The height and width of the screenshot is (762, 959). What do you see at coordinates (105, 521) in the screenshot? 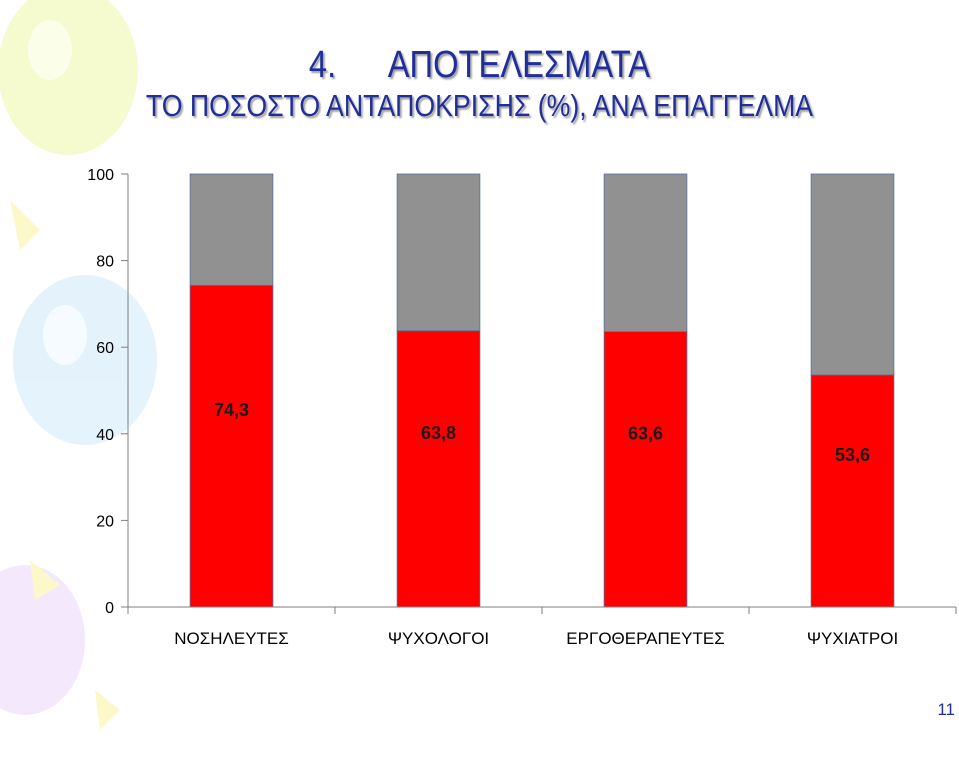
I see `y-tick-label: 20` at bounding box center [105, 521].